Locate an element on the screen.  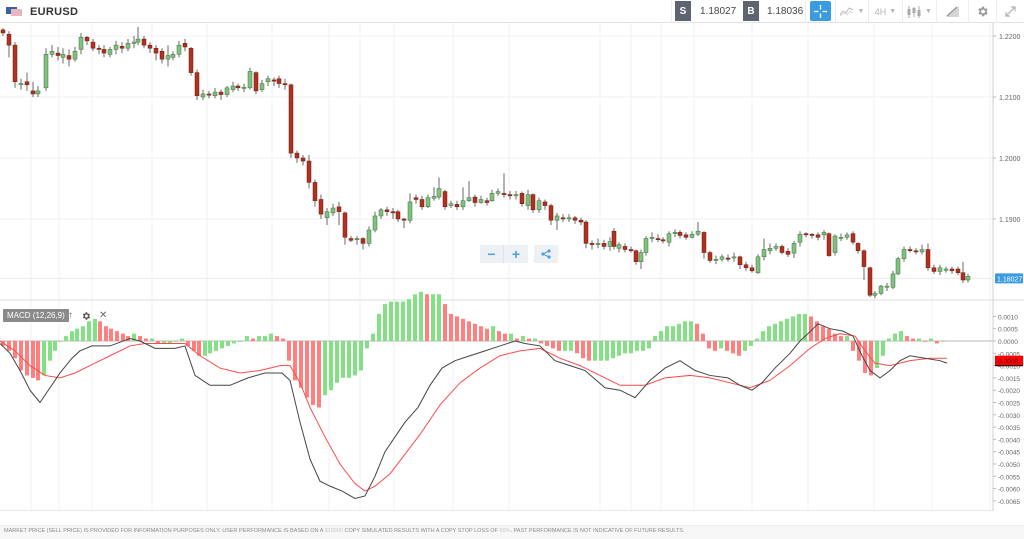
arrow-up-icon: ↑ is located at coordinates (70, 315).